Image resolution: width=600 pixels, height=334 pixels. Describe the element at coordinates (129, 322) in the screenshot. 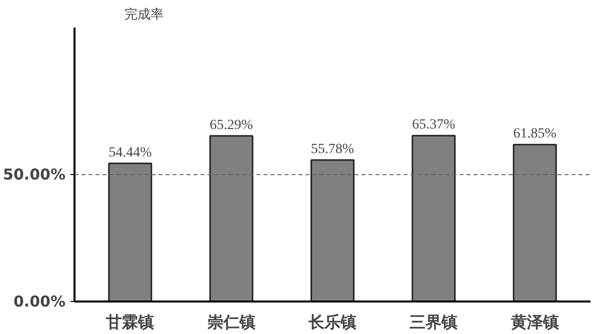

I see `x-tick-label: 甘霖镇` at that location.